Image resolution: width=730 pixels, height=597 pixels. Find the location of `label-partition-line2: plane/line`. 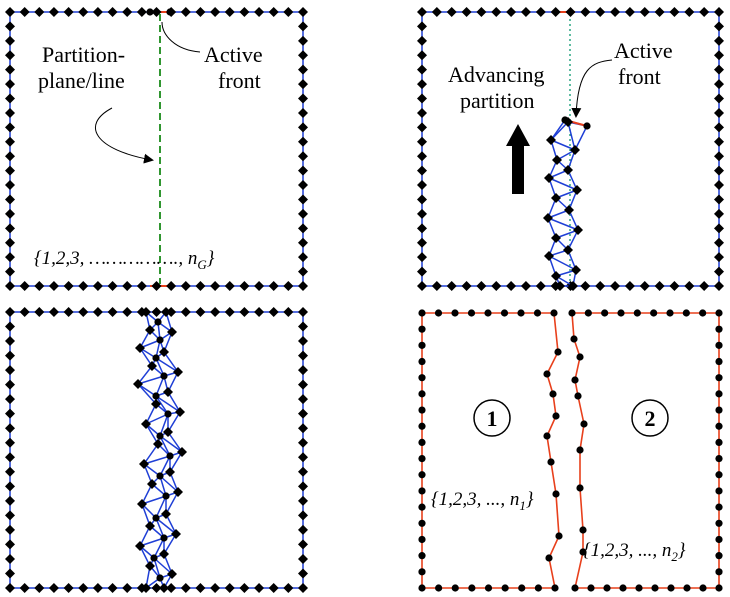

label-partition-line2: plane/line is located at coordinates (81, 80).